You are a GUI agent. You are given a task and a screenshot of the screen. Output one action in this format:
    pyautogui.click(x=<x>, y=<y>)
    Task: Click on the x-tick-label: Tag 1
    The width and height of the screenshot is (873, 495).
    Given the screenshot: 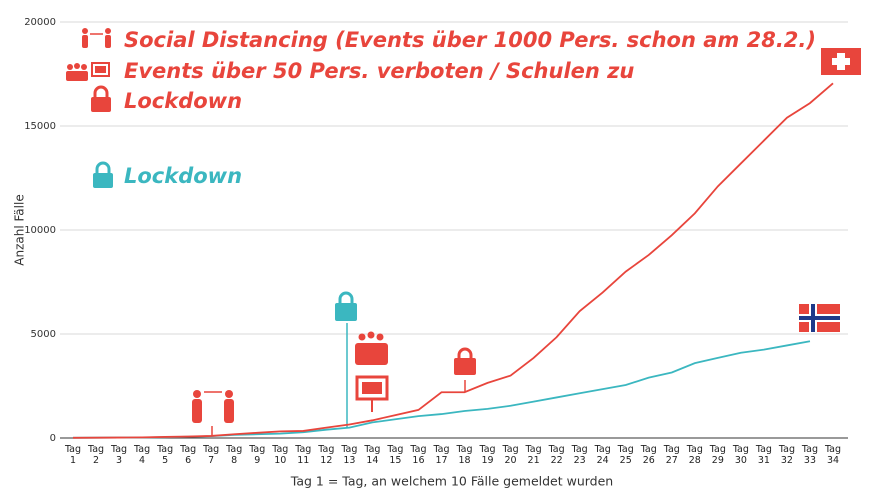 What is the action you would take?
    pyautogui.click(x=73, y=455)
    